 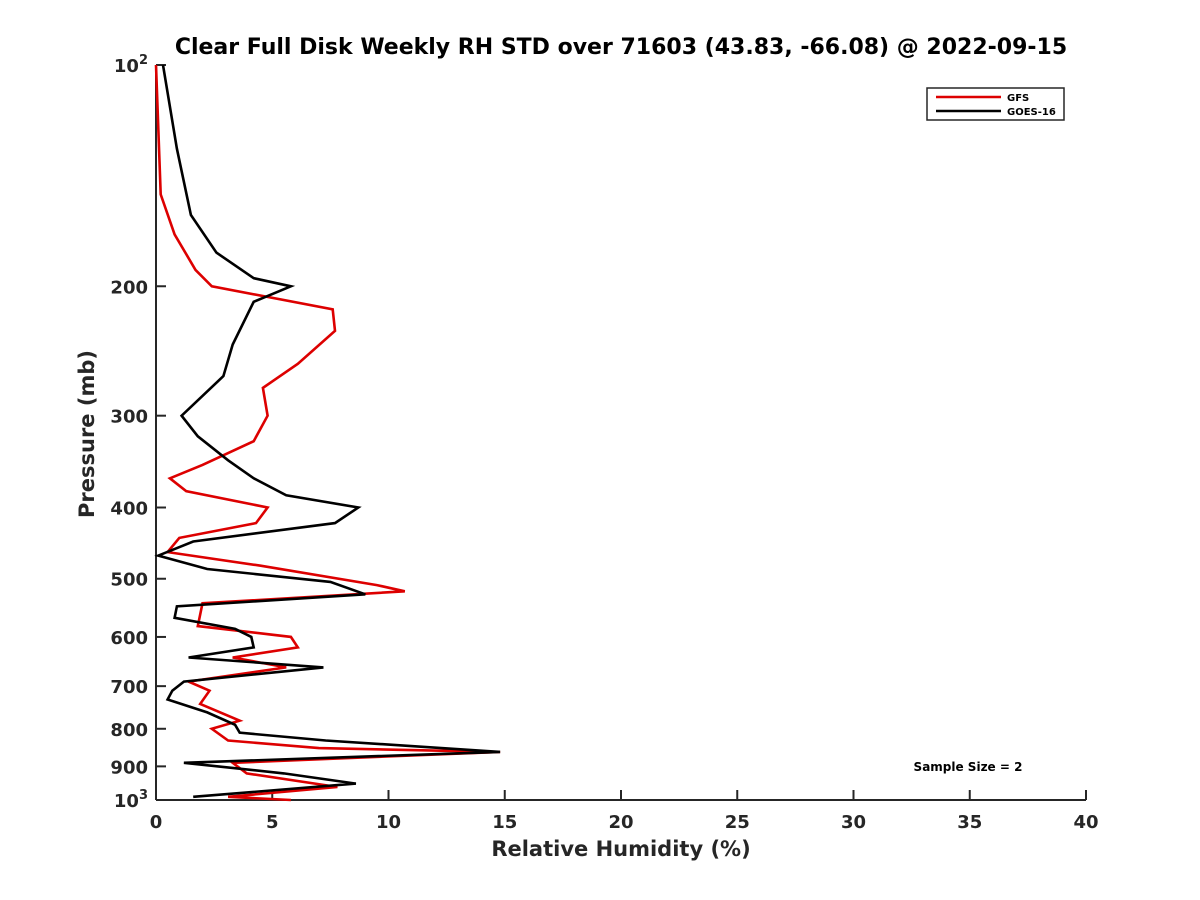 What do you see at coordinates (1018, 98) in the screenshot?
I see `legend-label: GFS` at bounding box center [1018, 98].